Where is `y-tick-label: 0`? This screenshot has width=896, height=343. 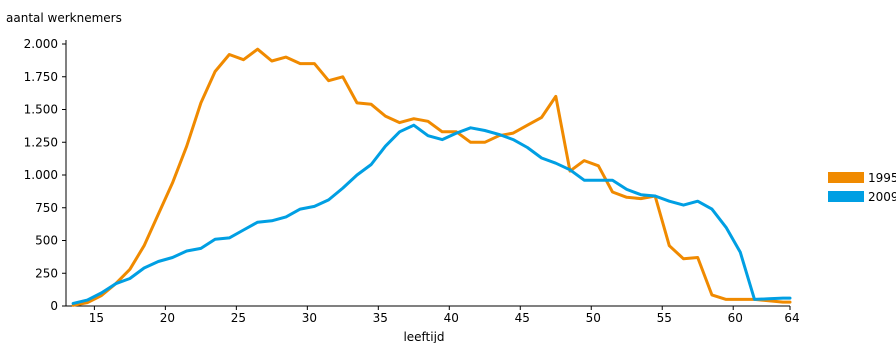 y-tick-label: 0 is located at coordinates (54, 306).